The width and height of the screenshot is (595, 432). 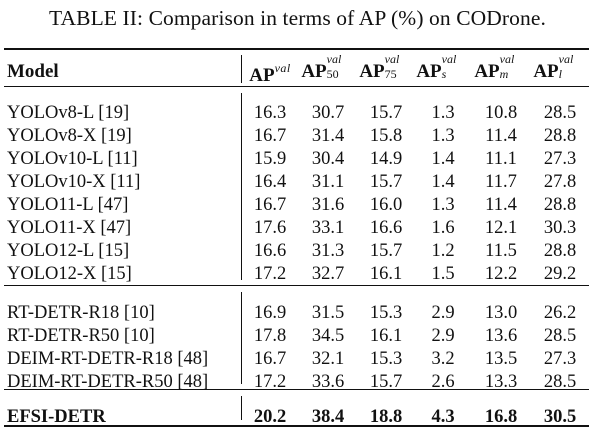 I want to click on model-name: YOLOv10-X [11], so click(x=74, y=182).